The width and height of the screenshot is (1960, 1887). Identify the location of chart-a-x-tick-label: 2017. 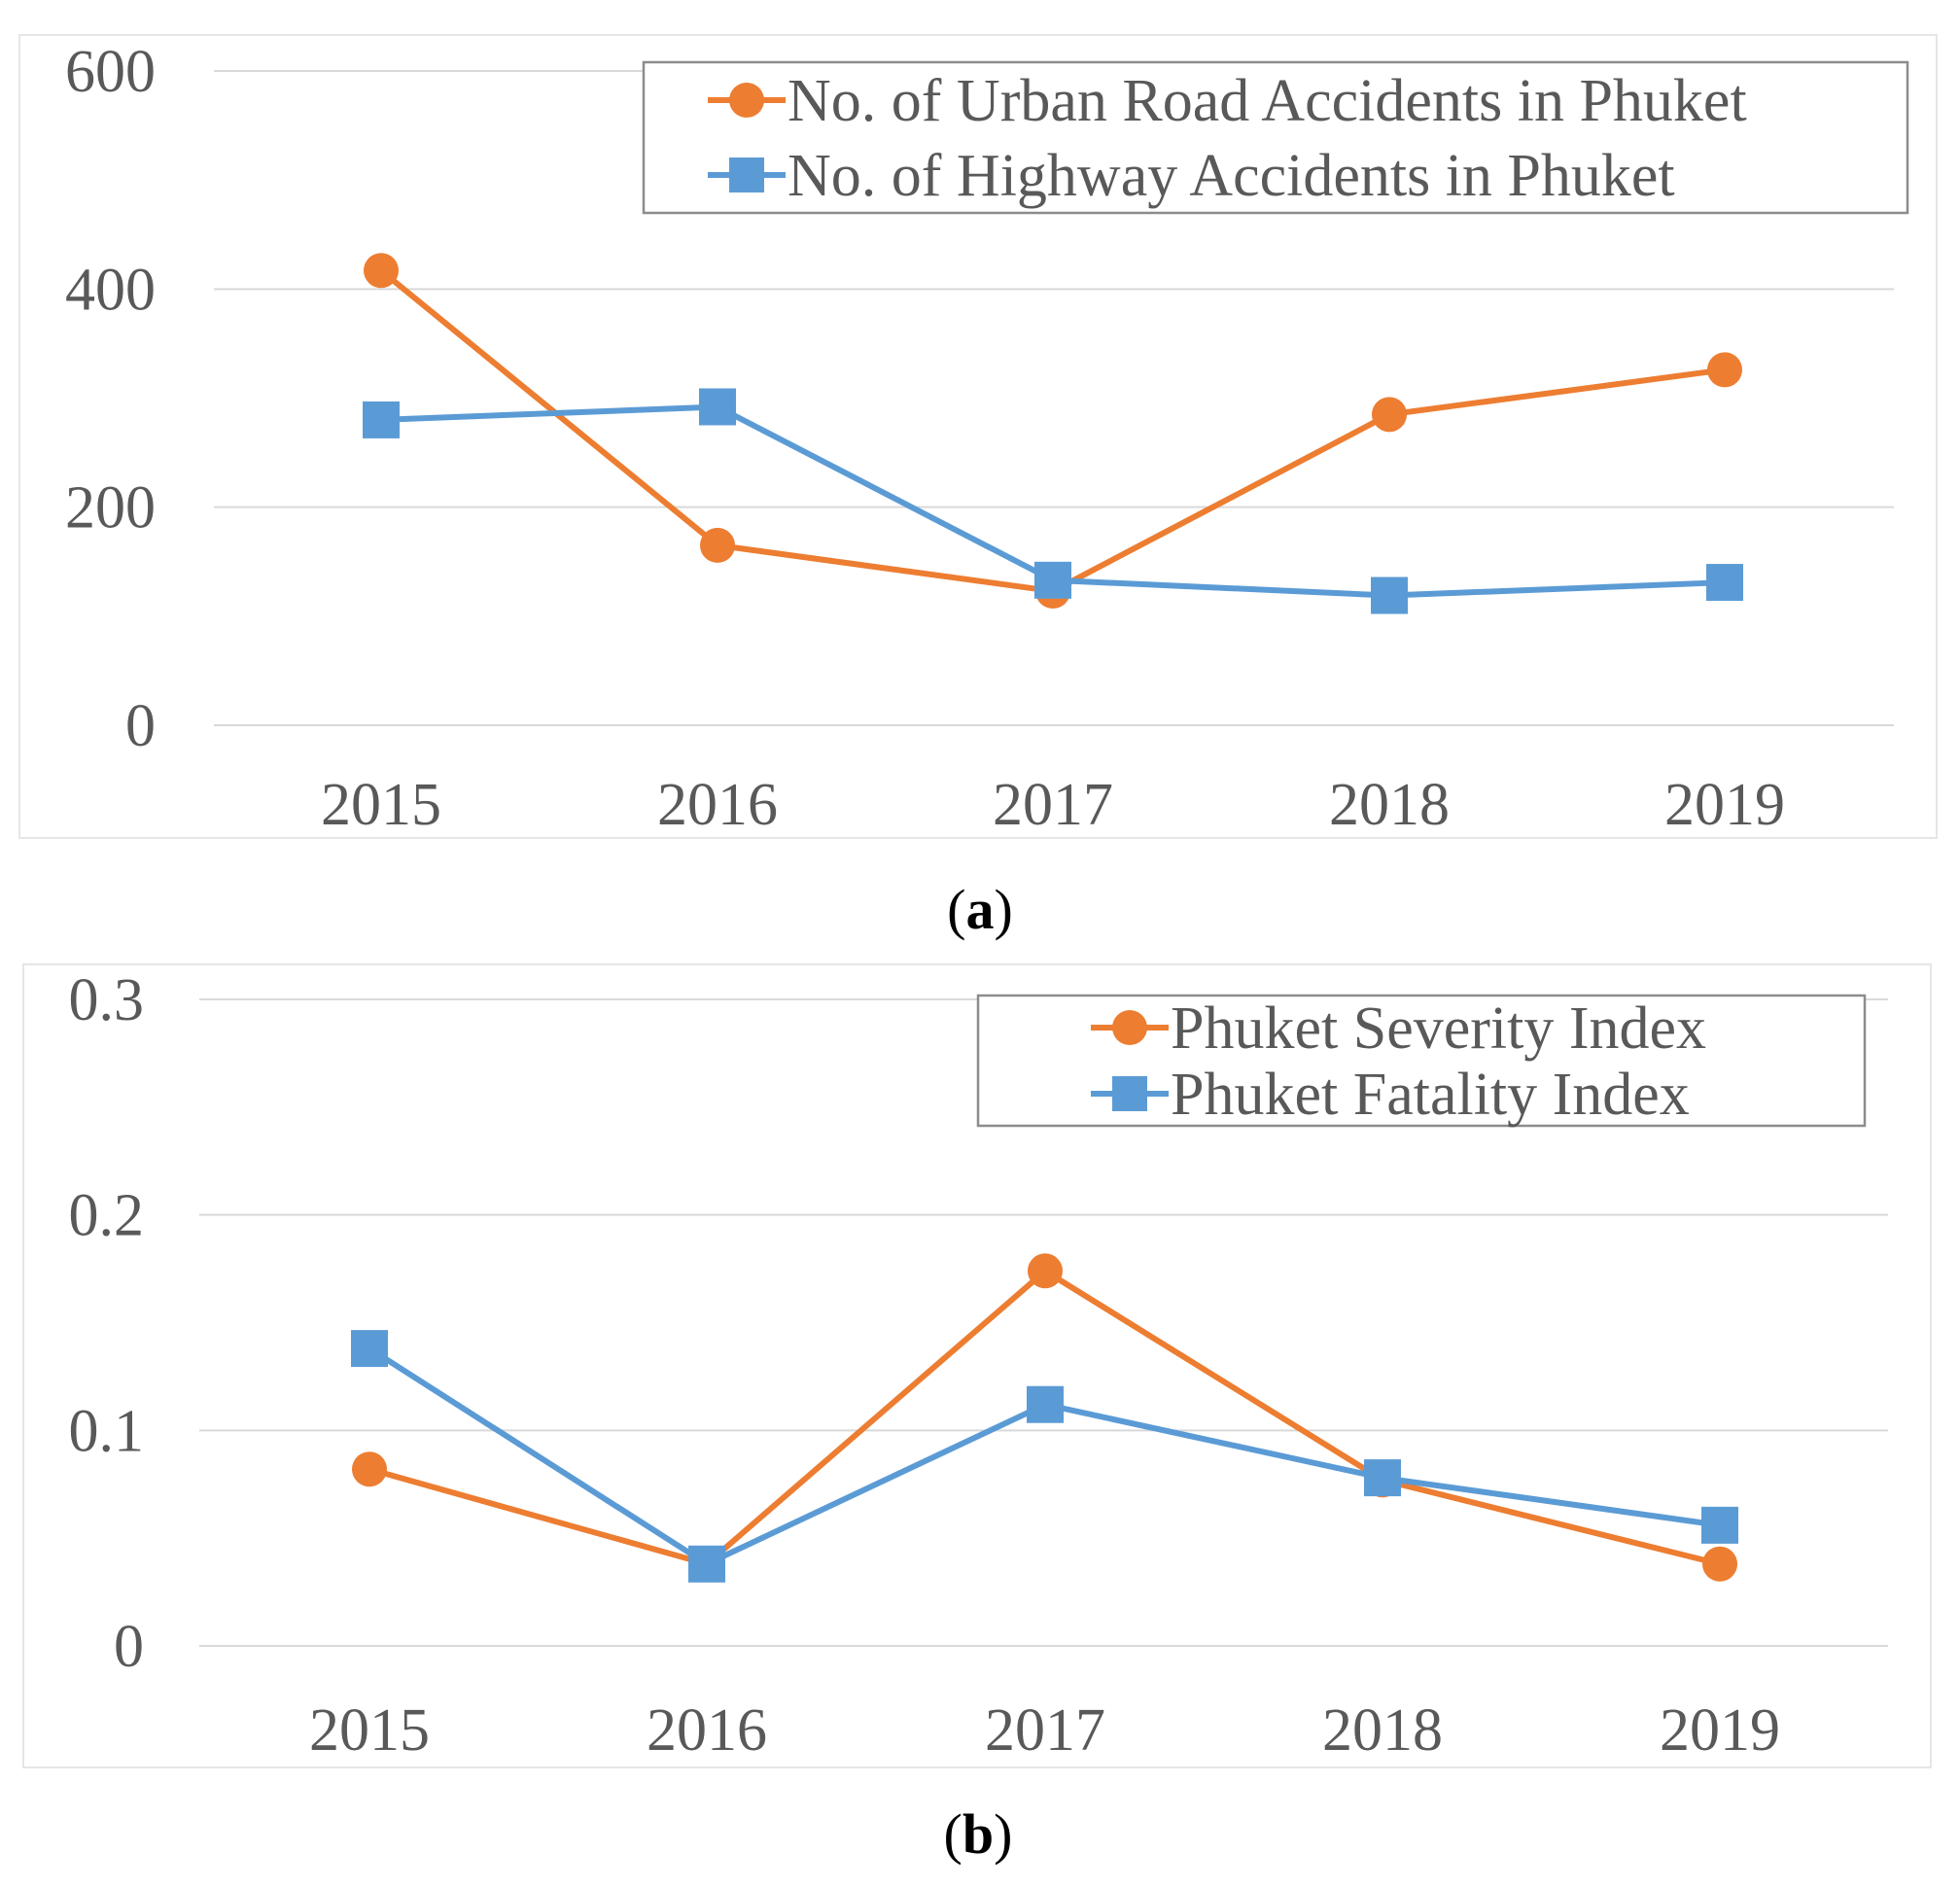
(1053, 805).